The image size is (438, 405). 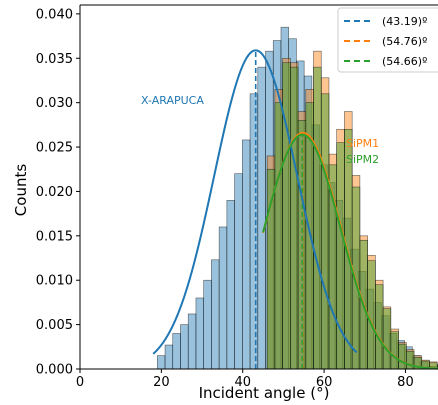 I want to click on x-tick-label: 80, so click(x=405, y=382).